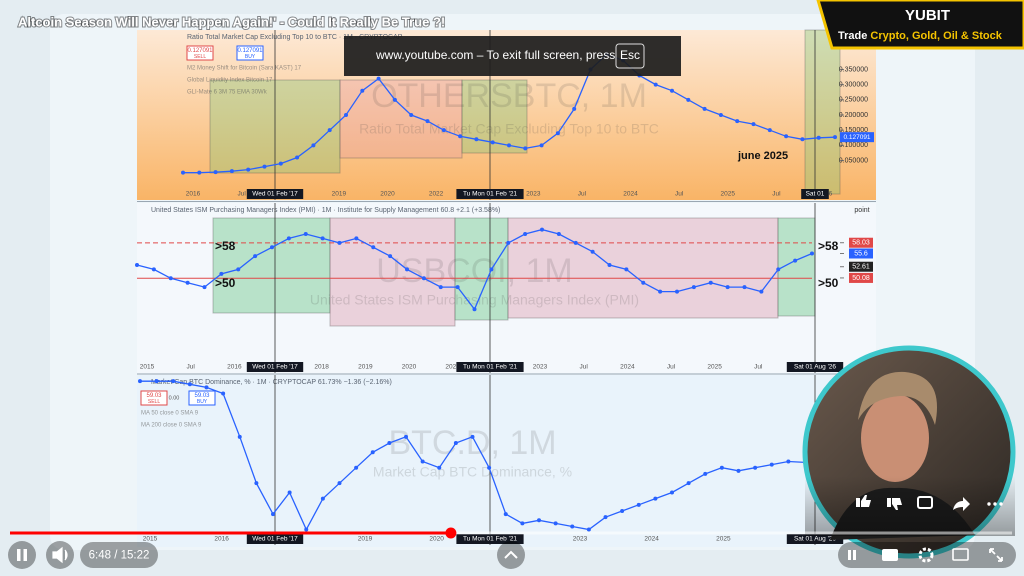 Image resolution: width=1024 pixels, height=576 pixels. I want to click on exit-fullscreen-button, so click(996, 555).